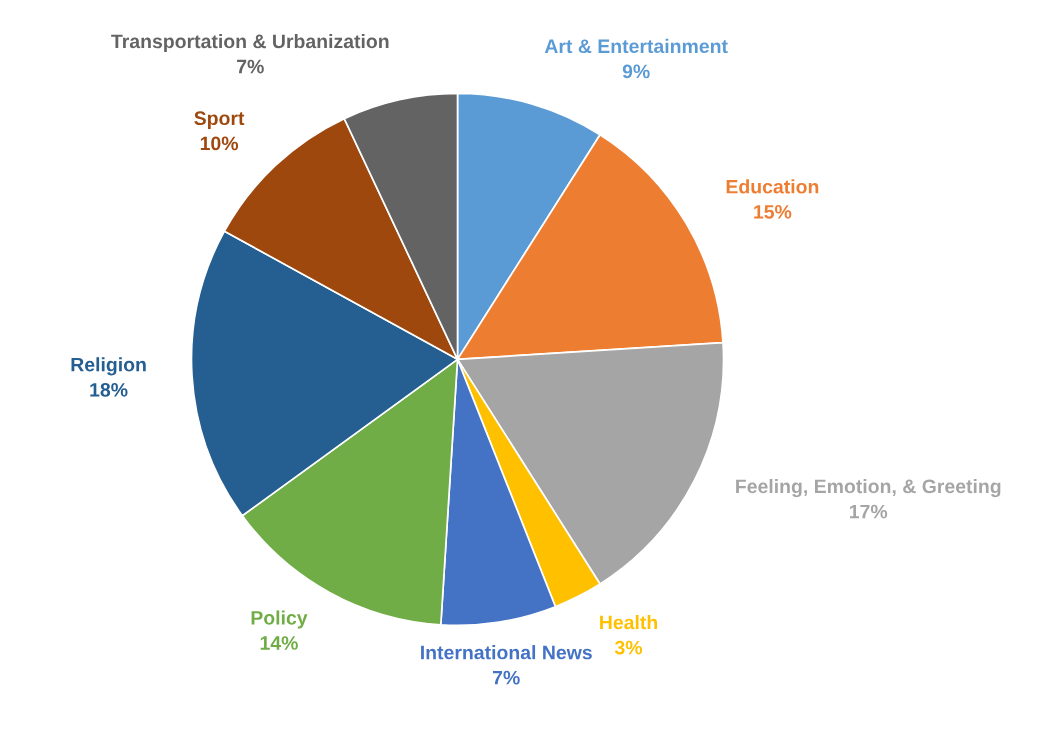 The width and height of the screenshot is (1064, 732). Describe the element at coordinates (772, 186) in the screenshot. I see `slice-label: Education` at that location.